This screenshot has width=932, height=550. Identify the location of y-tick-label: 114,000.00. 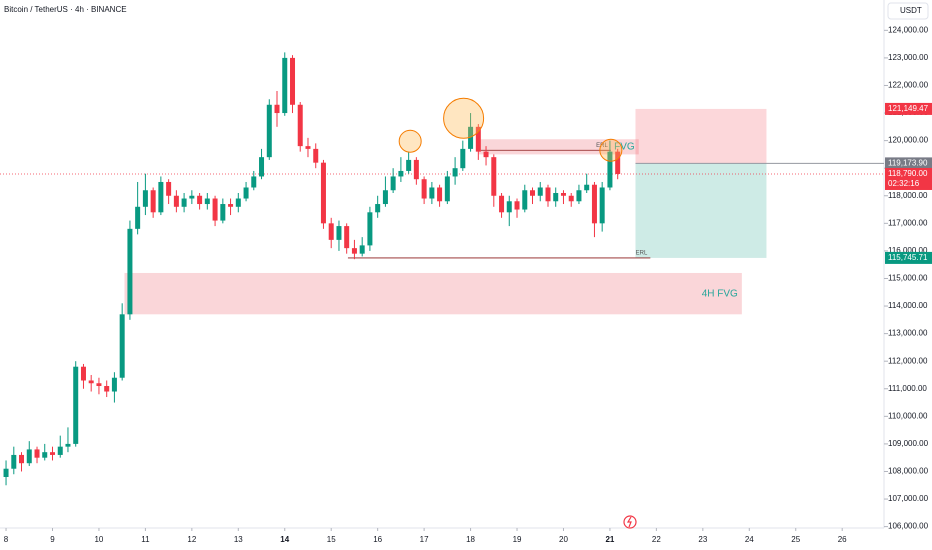
(908, 305).